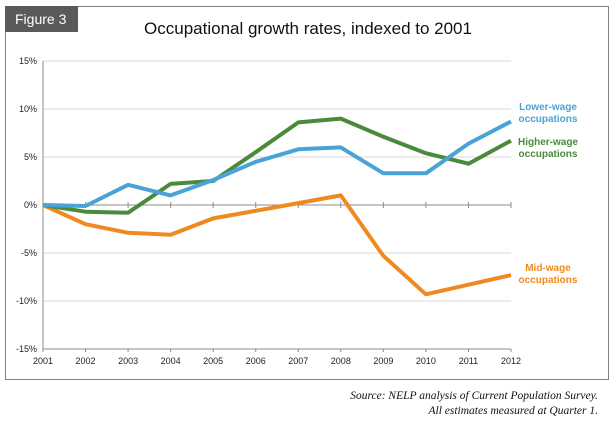  I want to click on y-tick-label: -15%, so click(26, 349).